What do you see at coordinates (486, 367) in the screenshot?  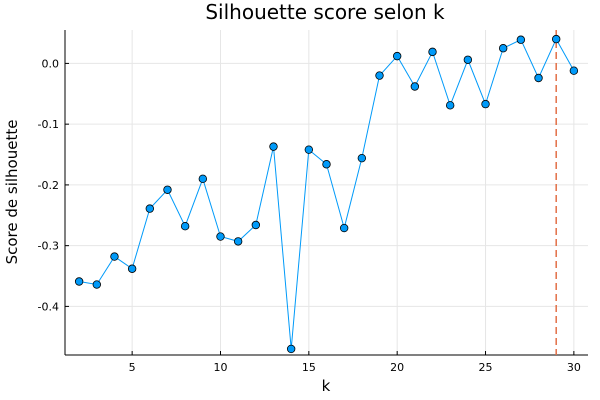 I see `x-tick-label: 25` at bounding box center [486, 367].